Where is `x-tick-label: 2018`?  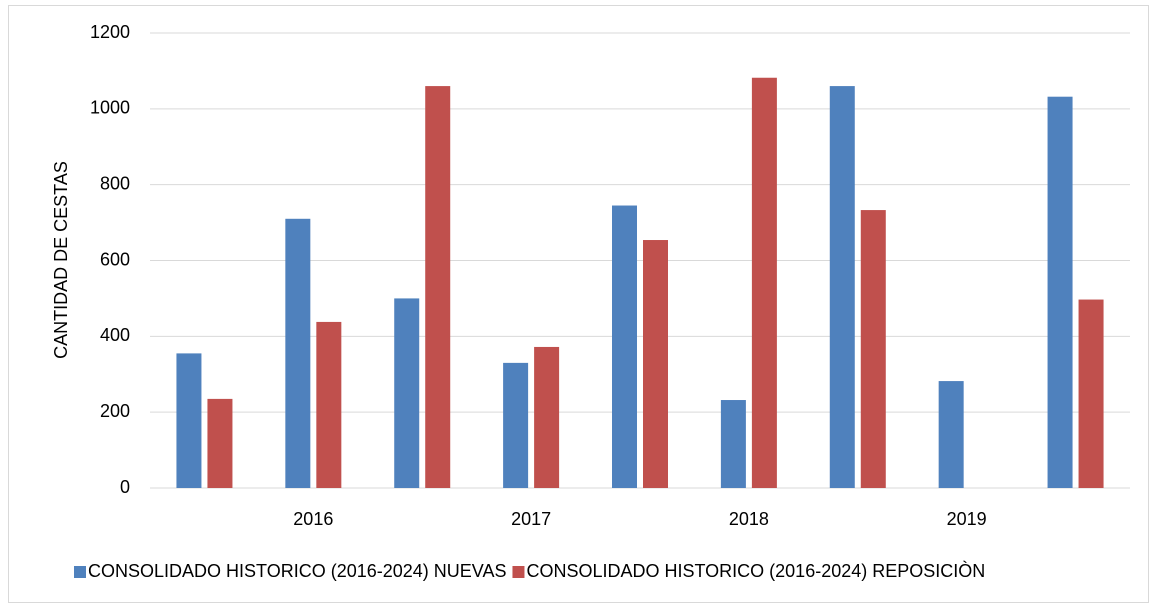 x-tick-label: 2018 is located at coordinates (749, 519).